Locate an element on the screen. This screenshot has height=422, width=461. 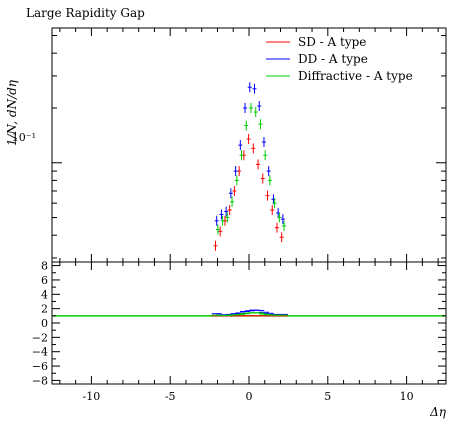
legend-entry-label: SD - A type is located at coordinates (332, 42).